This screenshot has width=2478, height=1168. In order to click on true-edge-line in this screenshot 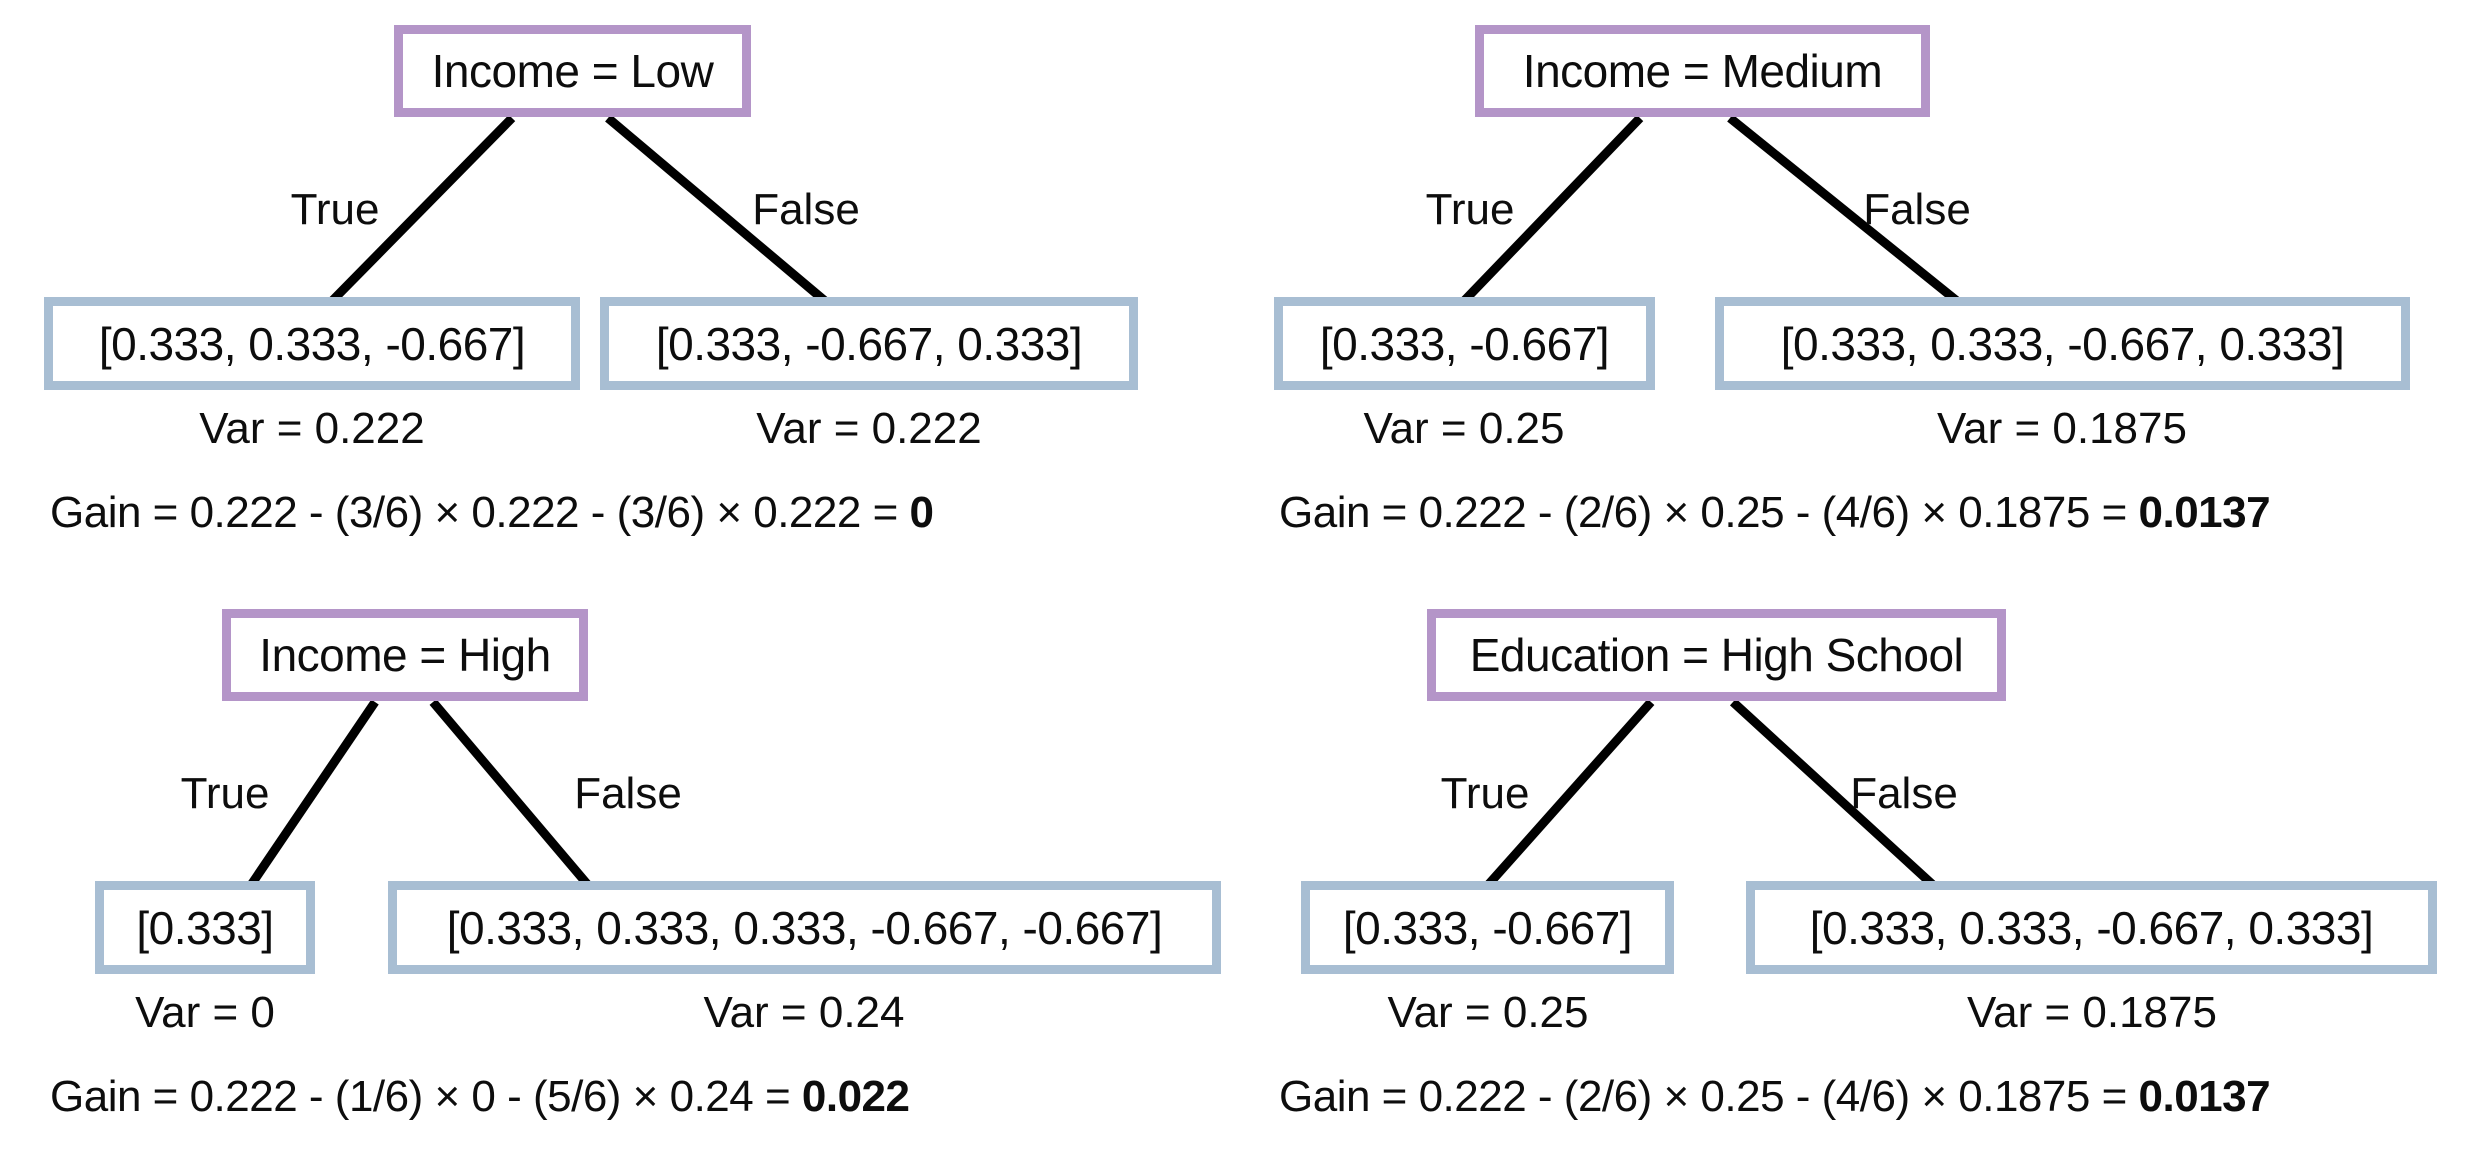, I will do `click(313, 793)`.